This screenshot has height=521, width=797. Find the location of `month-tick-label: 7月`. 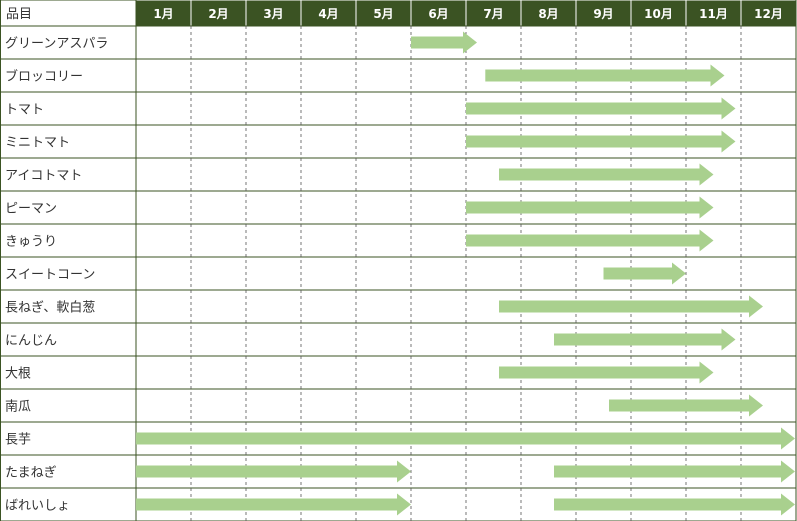

month-tick-label: 7月 is located at coordinates (493, 14).